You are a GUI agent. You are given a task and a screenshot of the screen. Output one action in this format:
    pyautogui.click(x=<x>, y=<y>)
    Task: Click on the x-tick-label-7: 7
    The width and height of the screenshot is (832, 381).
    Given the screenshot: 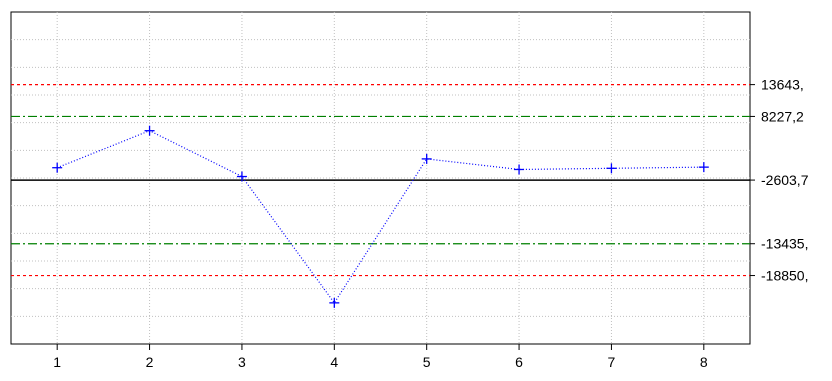 What is the action you would take?
    pyautogui.click(x=612, y=362)
    